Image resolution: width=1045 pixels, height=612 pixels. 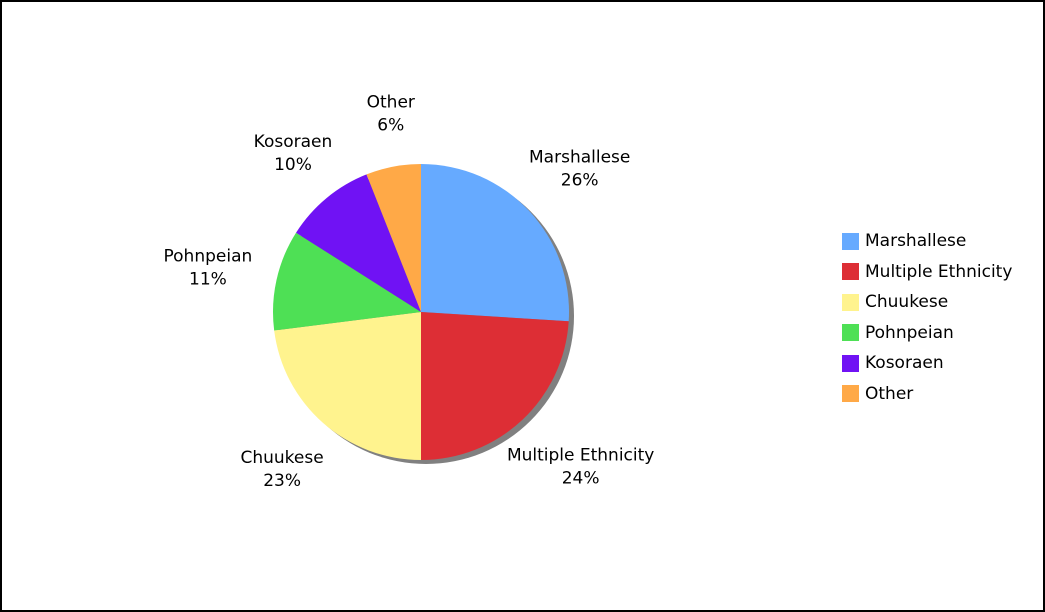 I want to click on slice-label-percent: 26%, so click(x=580, y=180).